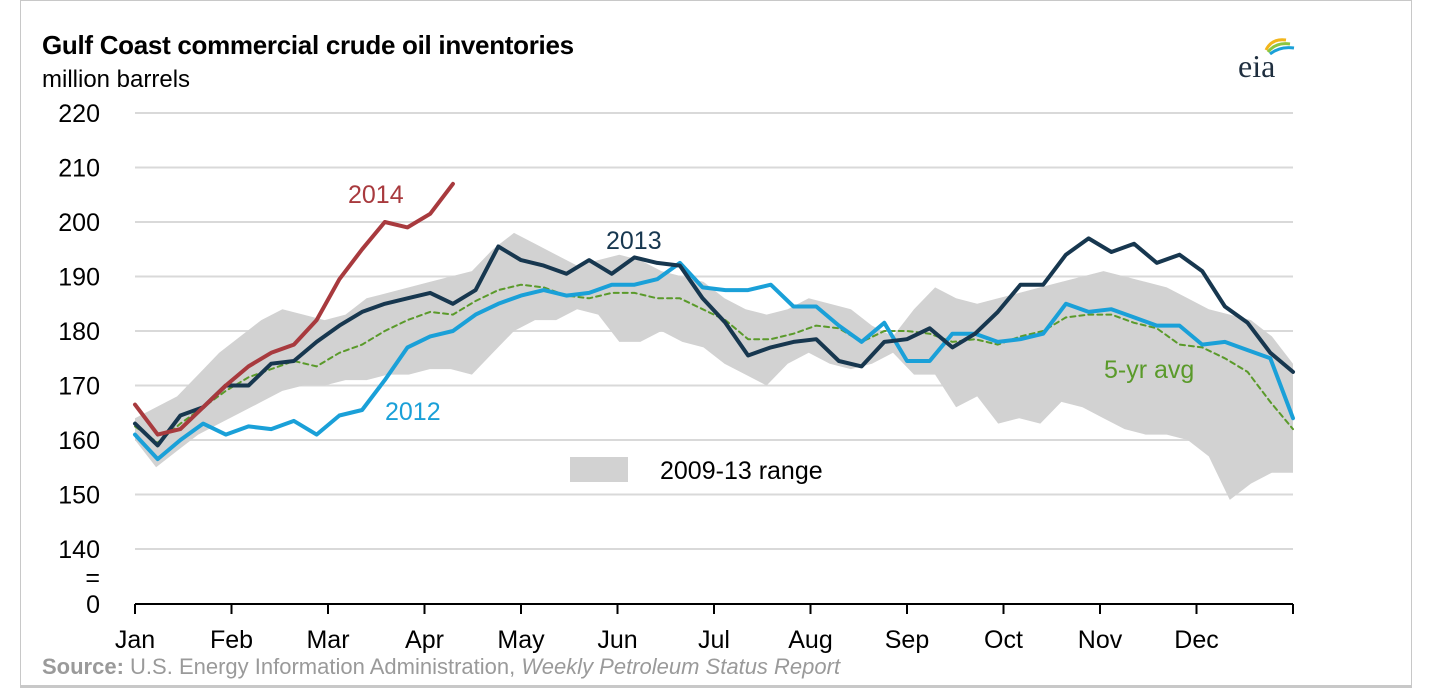  Describe the element at coordinates (1196, 640) in the screenshot. I see `x-tick-label: Dec` at that location.